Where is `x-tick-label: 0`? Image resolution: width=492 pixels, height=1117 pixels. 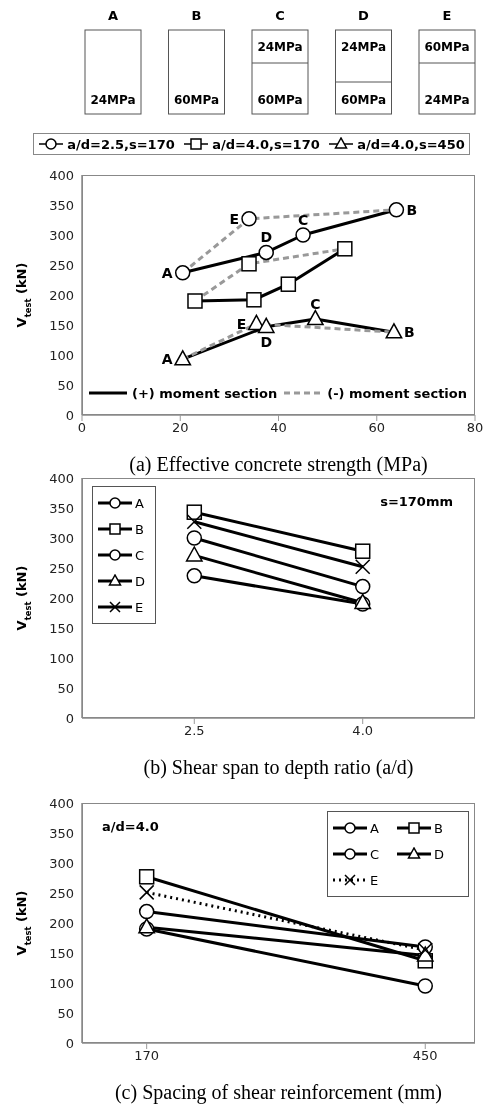 x-tick-label: 0 is located at coordinates (82, 428).